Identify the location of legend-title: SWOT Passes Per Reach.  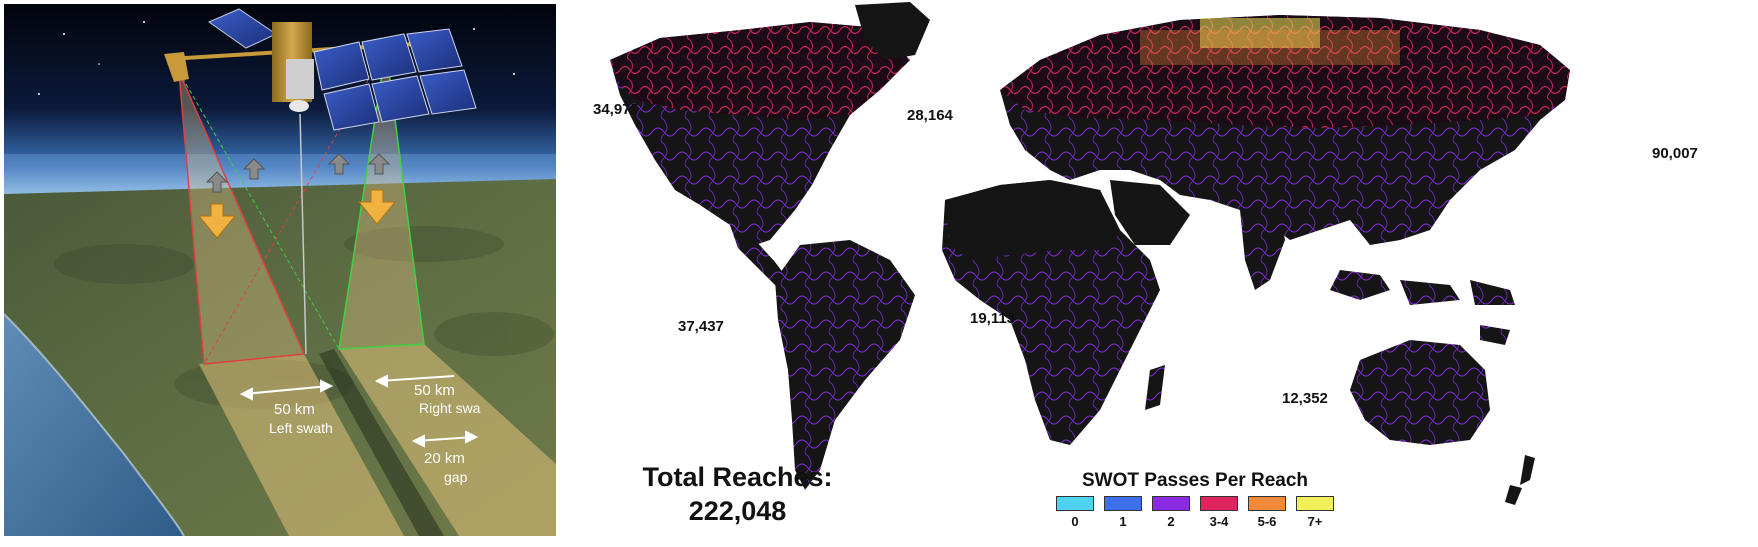
(1195, 480).